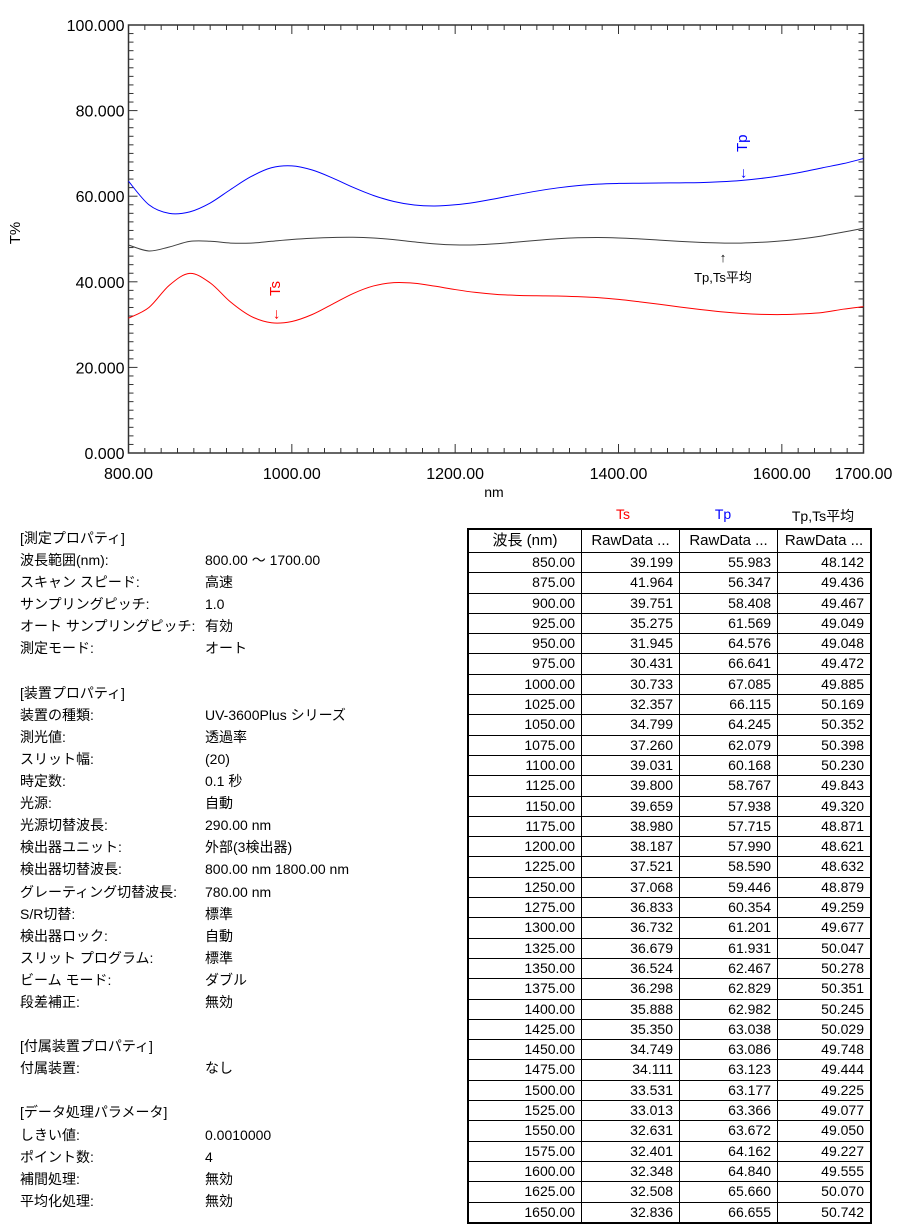 This screenshot has height=1224, width=900. Describe the element at coordinates (824, 664) in the screenshot. I see `table-cell: 49.472` at that location.